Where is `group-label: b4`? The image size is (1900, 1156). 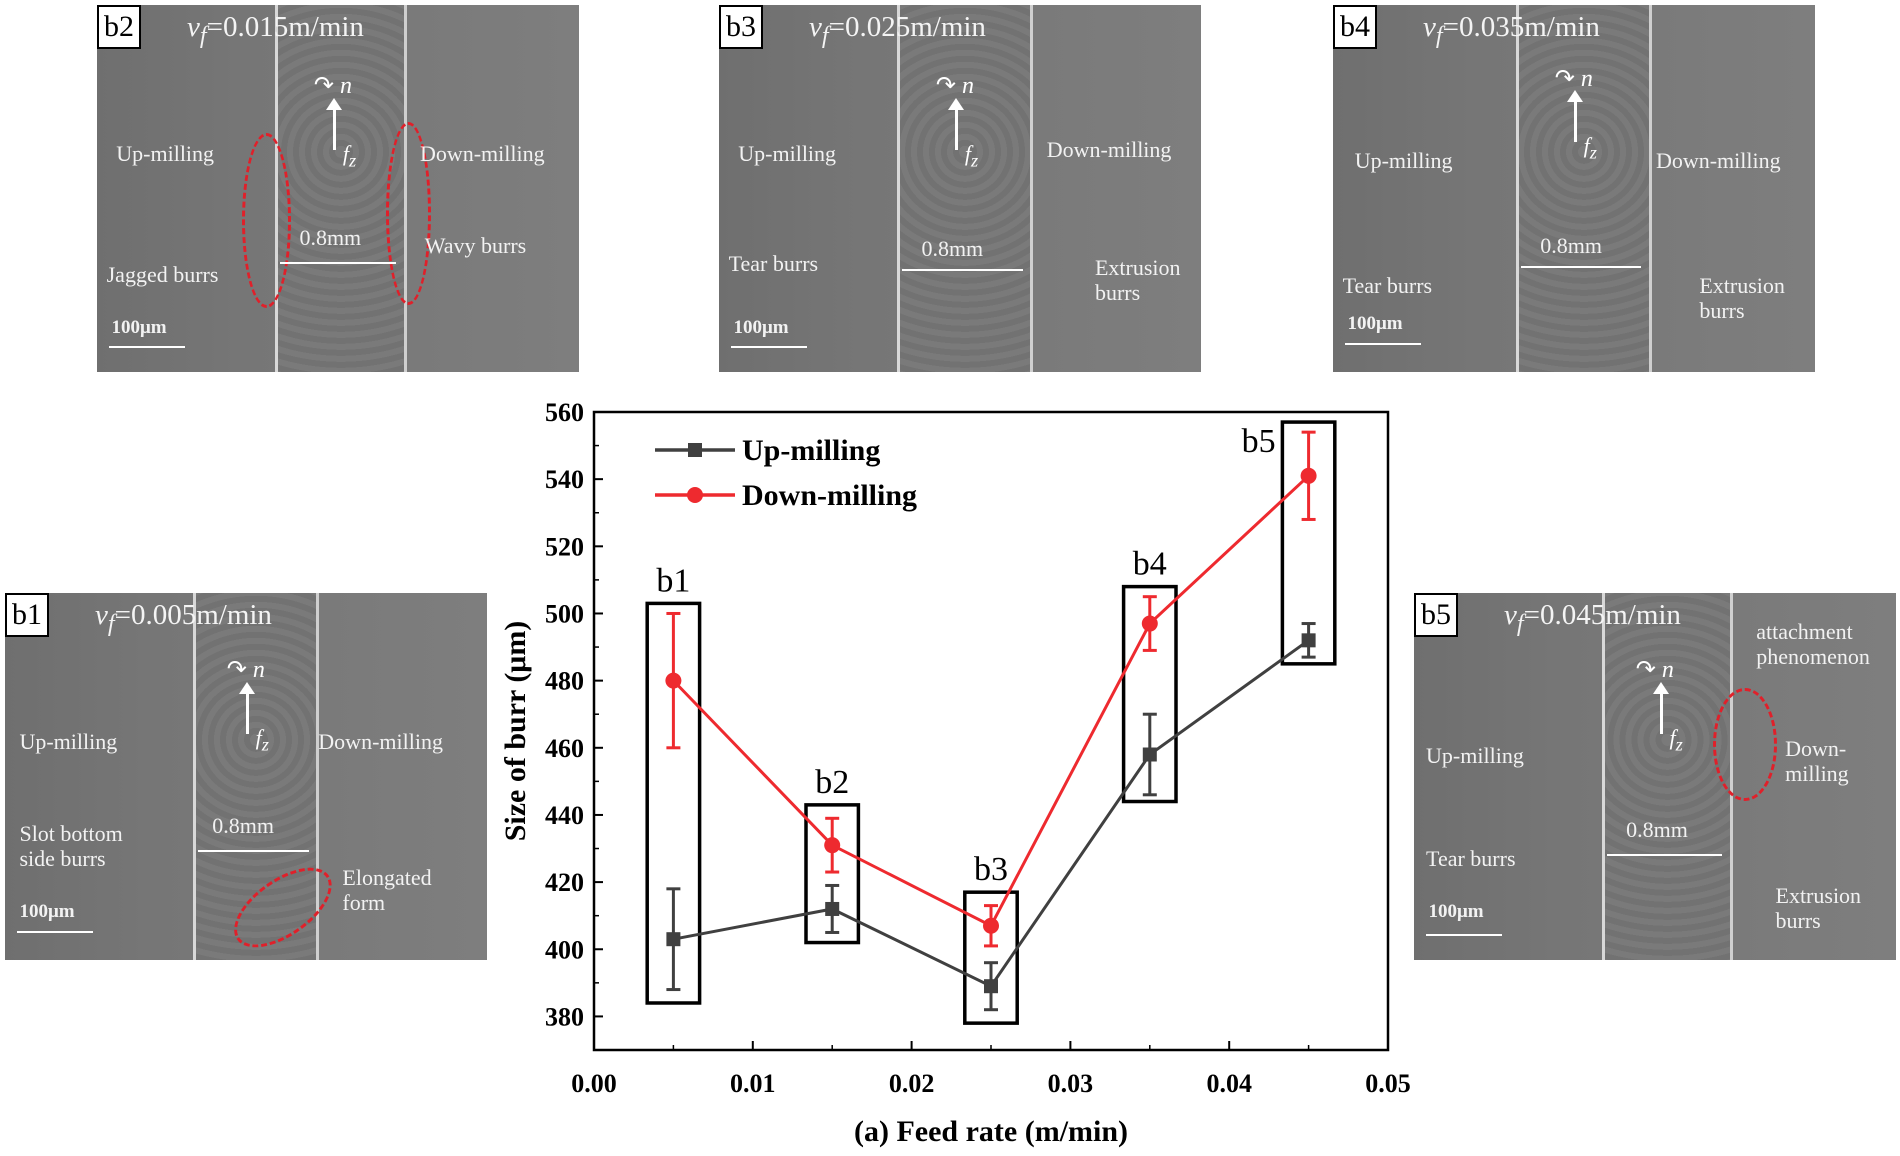
group-label: b4 is located at coordinates (1150, 564).